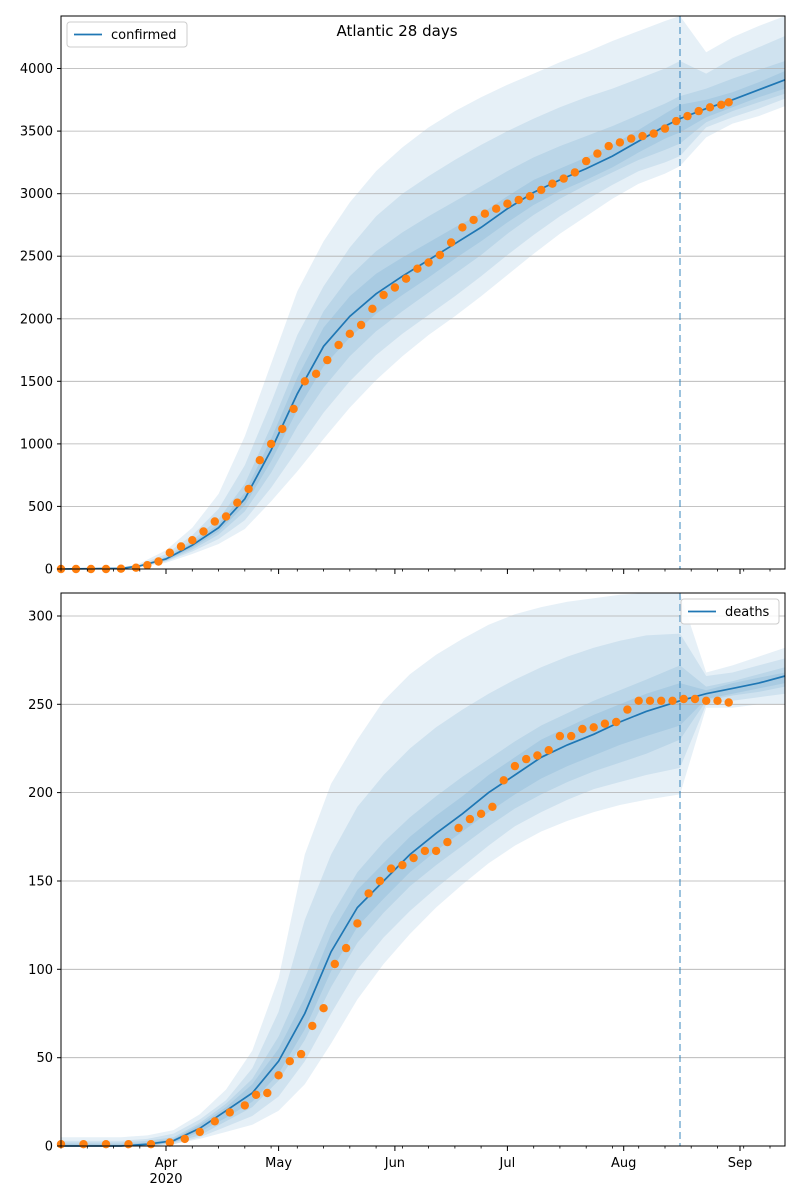 The height and width of the screenshot is (1200, 800). I want to click on deaths-y-tick-label: 150, so click(40, 882).